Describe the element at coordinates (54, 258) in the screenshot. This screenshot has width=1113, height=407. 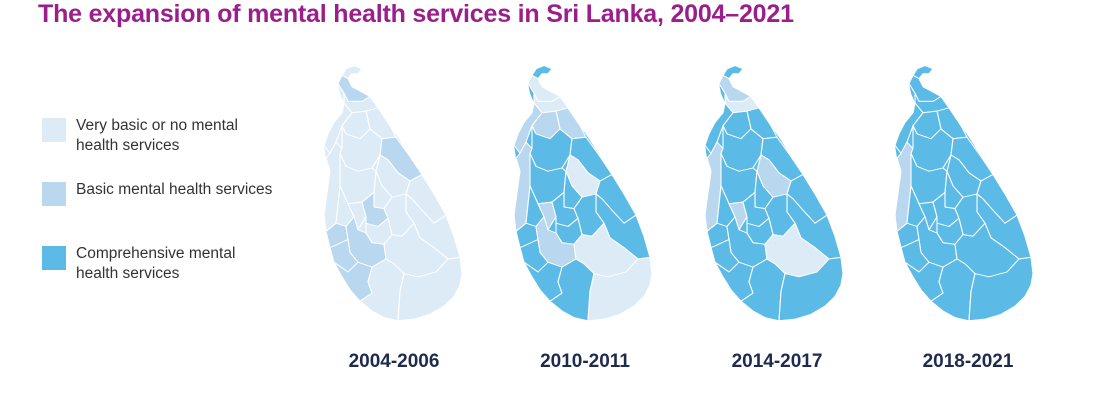
I see `legend-swatch-comprehensive` at that location.